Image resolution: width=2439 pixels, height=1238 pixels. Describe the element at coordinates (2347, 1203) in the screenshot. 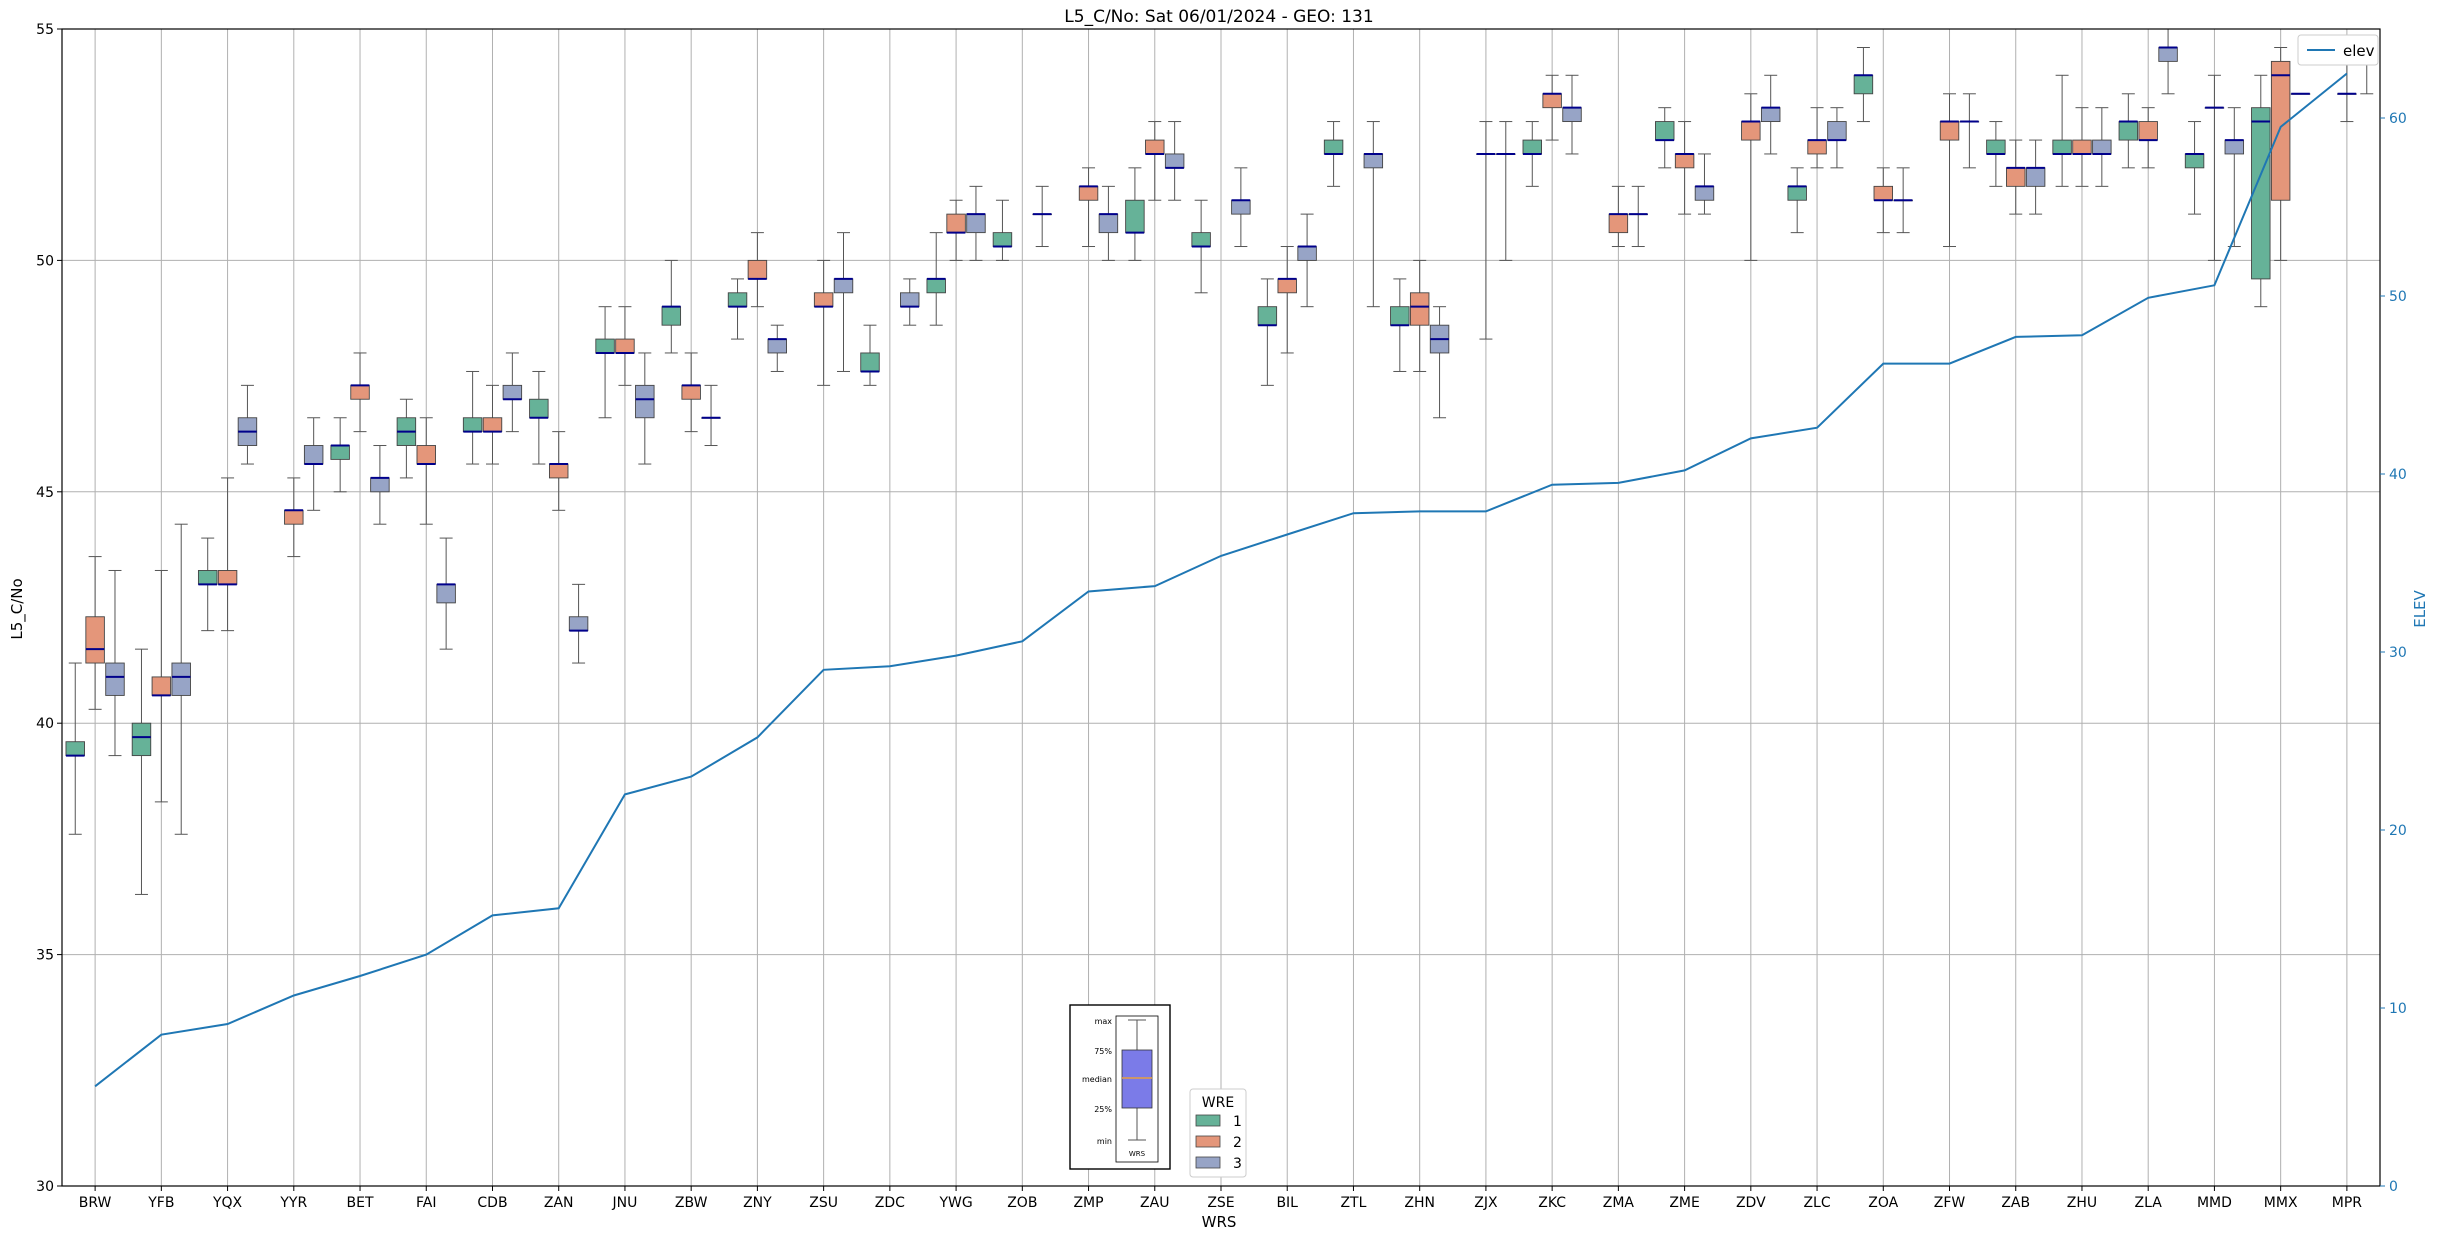

I see `x-tick-label: MPR` at that location.